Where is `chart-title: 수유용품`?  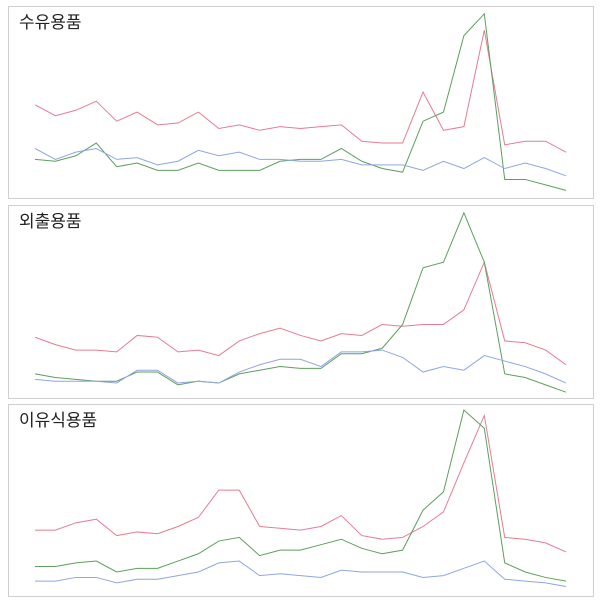
chart-title: 수유용품 is located at coordinates (50, 23).